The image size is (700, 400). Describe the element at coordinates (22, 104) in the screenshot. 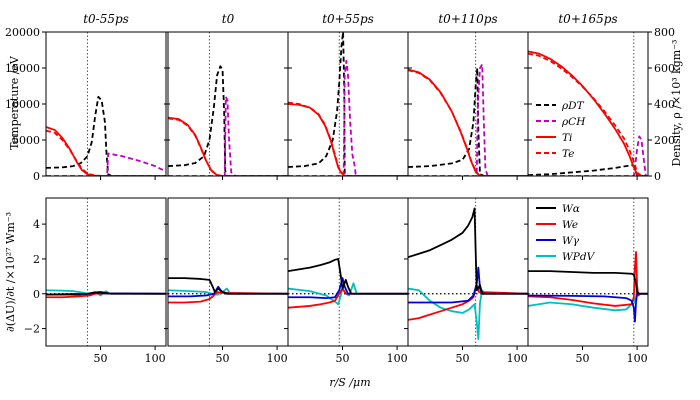

I see `y-tick-label-left: 10000` at that location.